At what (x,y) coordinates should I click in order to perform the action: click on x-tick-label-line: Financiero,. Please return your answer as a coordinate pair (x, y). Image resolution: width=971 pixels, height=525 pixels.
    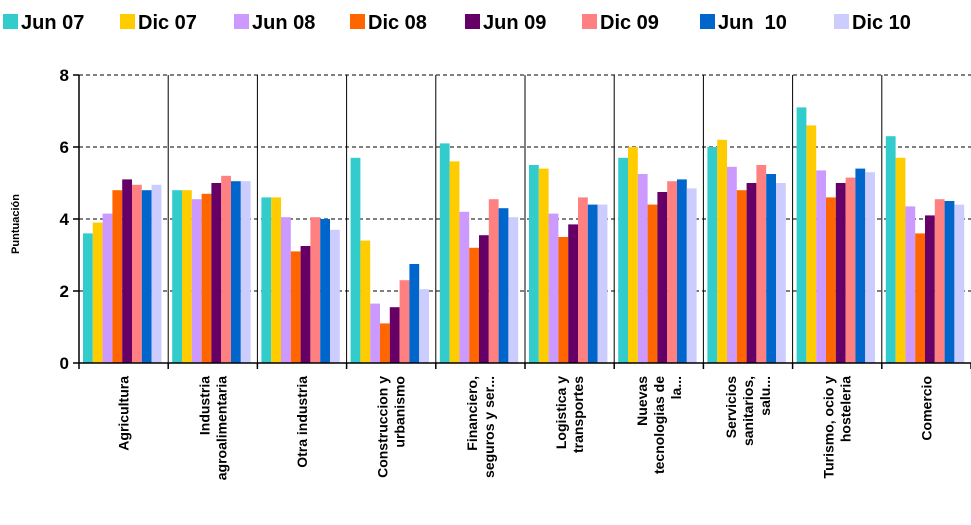
    Looking at the image, I should click on (472, 413).